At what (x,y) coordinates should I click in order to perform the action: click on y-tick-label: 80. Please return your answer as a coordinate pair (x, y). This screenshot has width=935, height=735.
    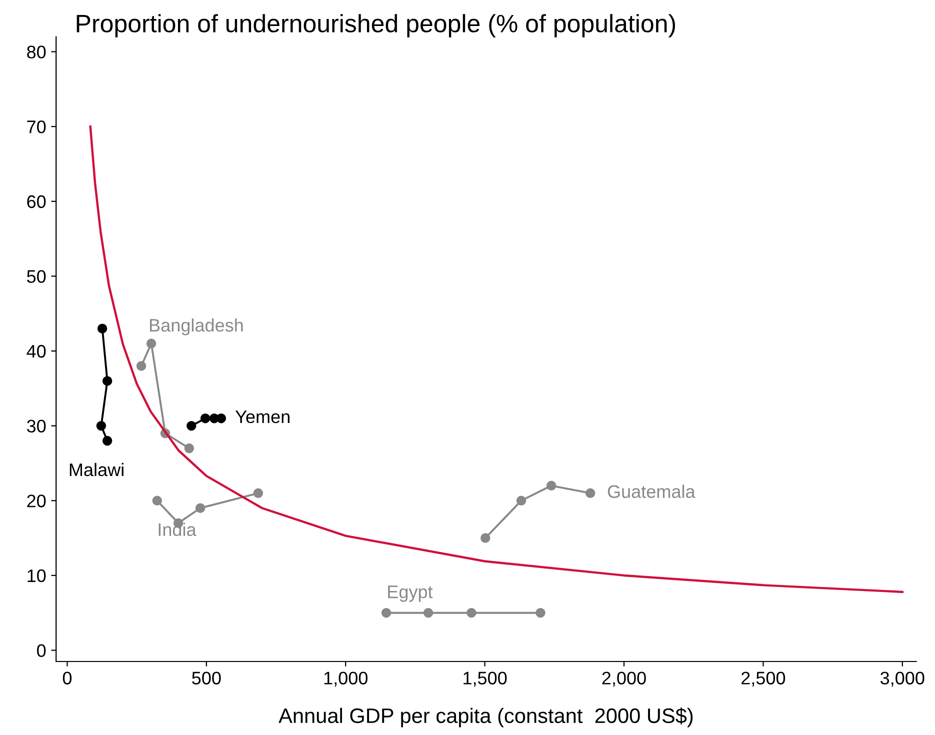
    Looking at the image, I should click on (36, 52).